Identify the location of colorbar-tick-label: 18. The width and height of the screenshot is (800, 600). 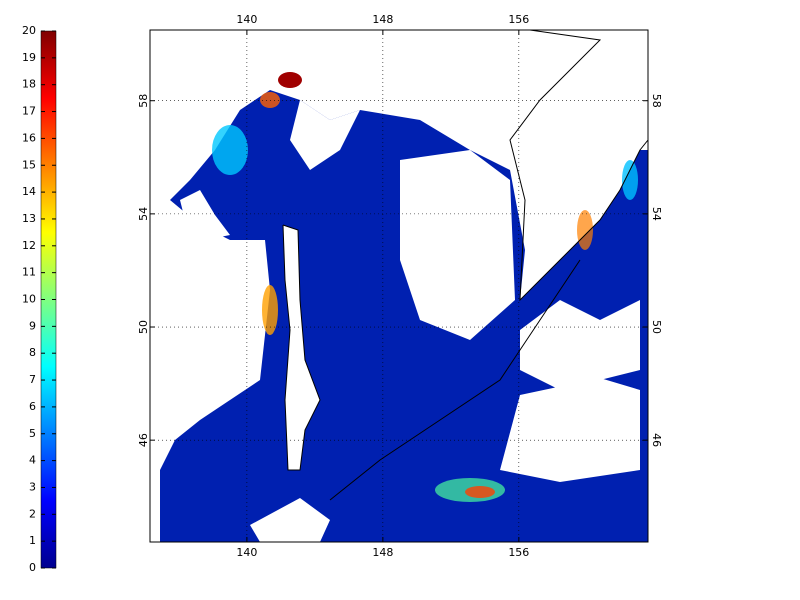
(29, 84).